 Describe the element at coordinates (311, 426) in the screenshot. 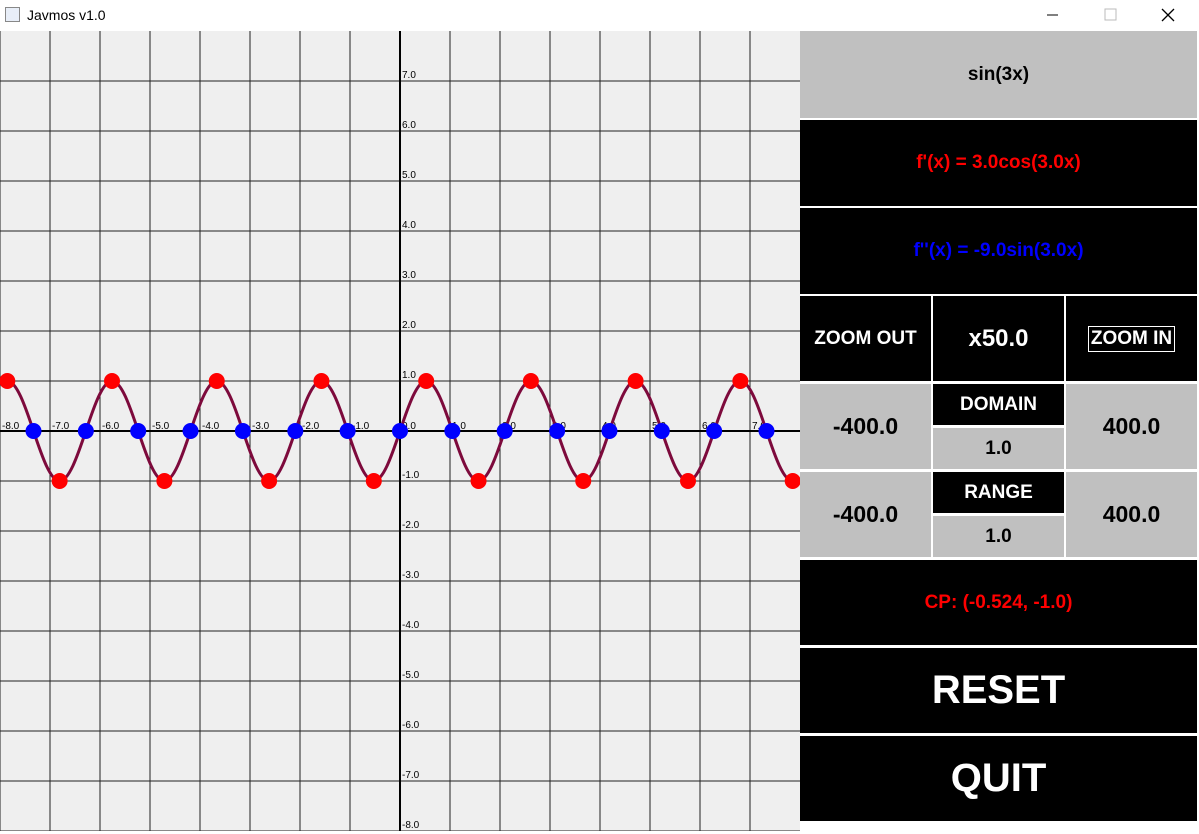

I see `x-tick-label: -2.0` at that location.